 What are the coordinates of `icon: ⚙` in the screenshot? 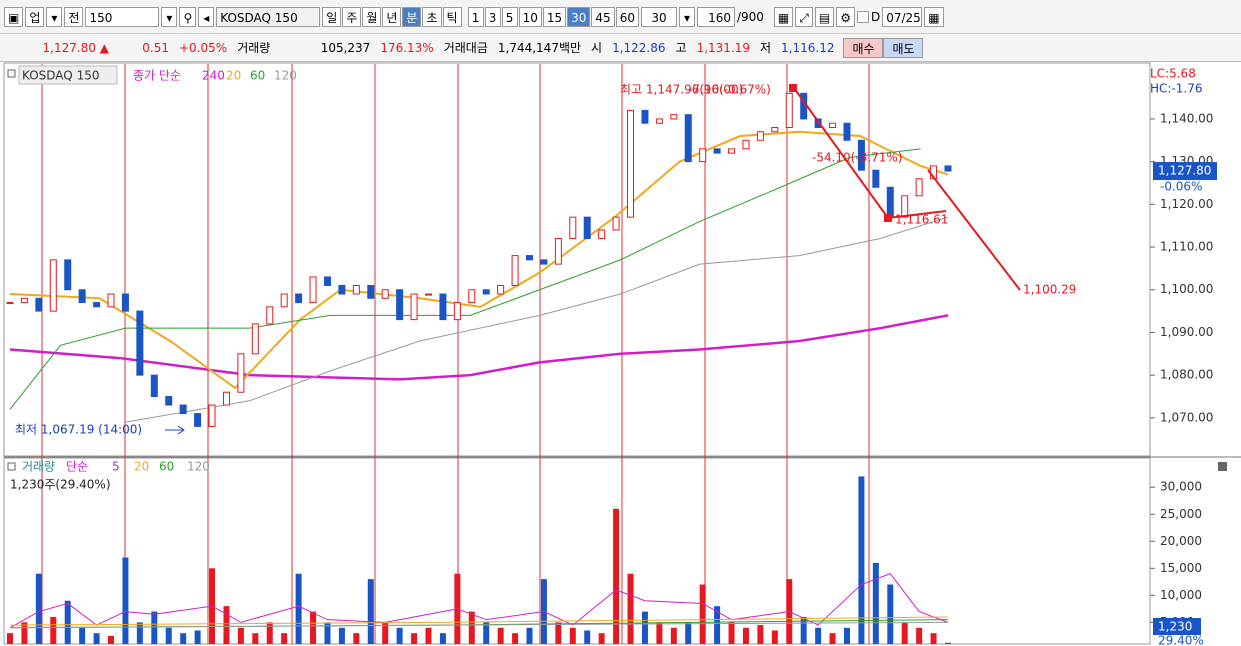 It's located at (845, 16).